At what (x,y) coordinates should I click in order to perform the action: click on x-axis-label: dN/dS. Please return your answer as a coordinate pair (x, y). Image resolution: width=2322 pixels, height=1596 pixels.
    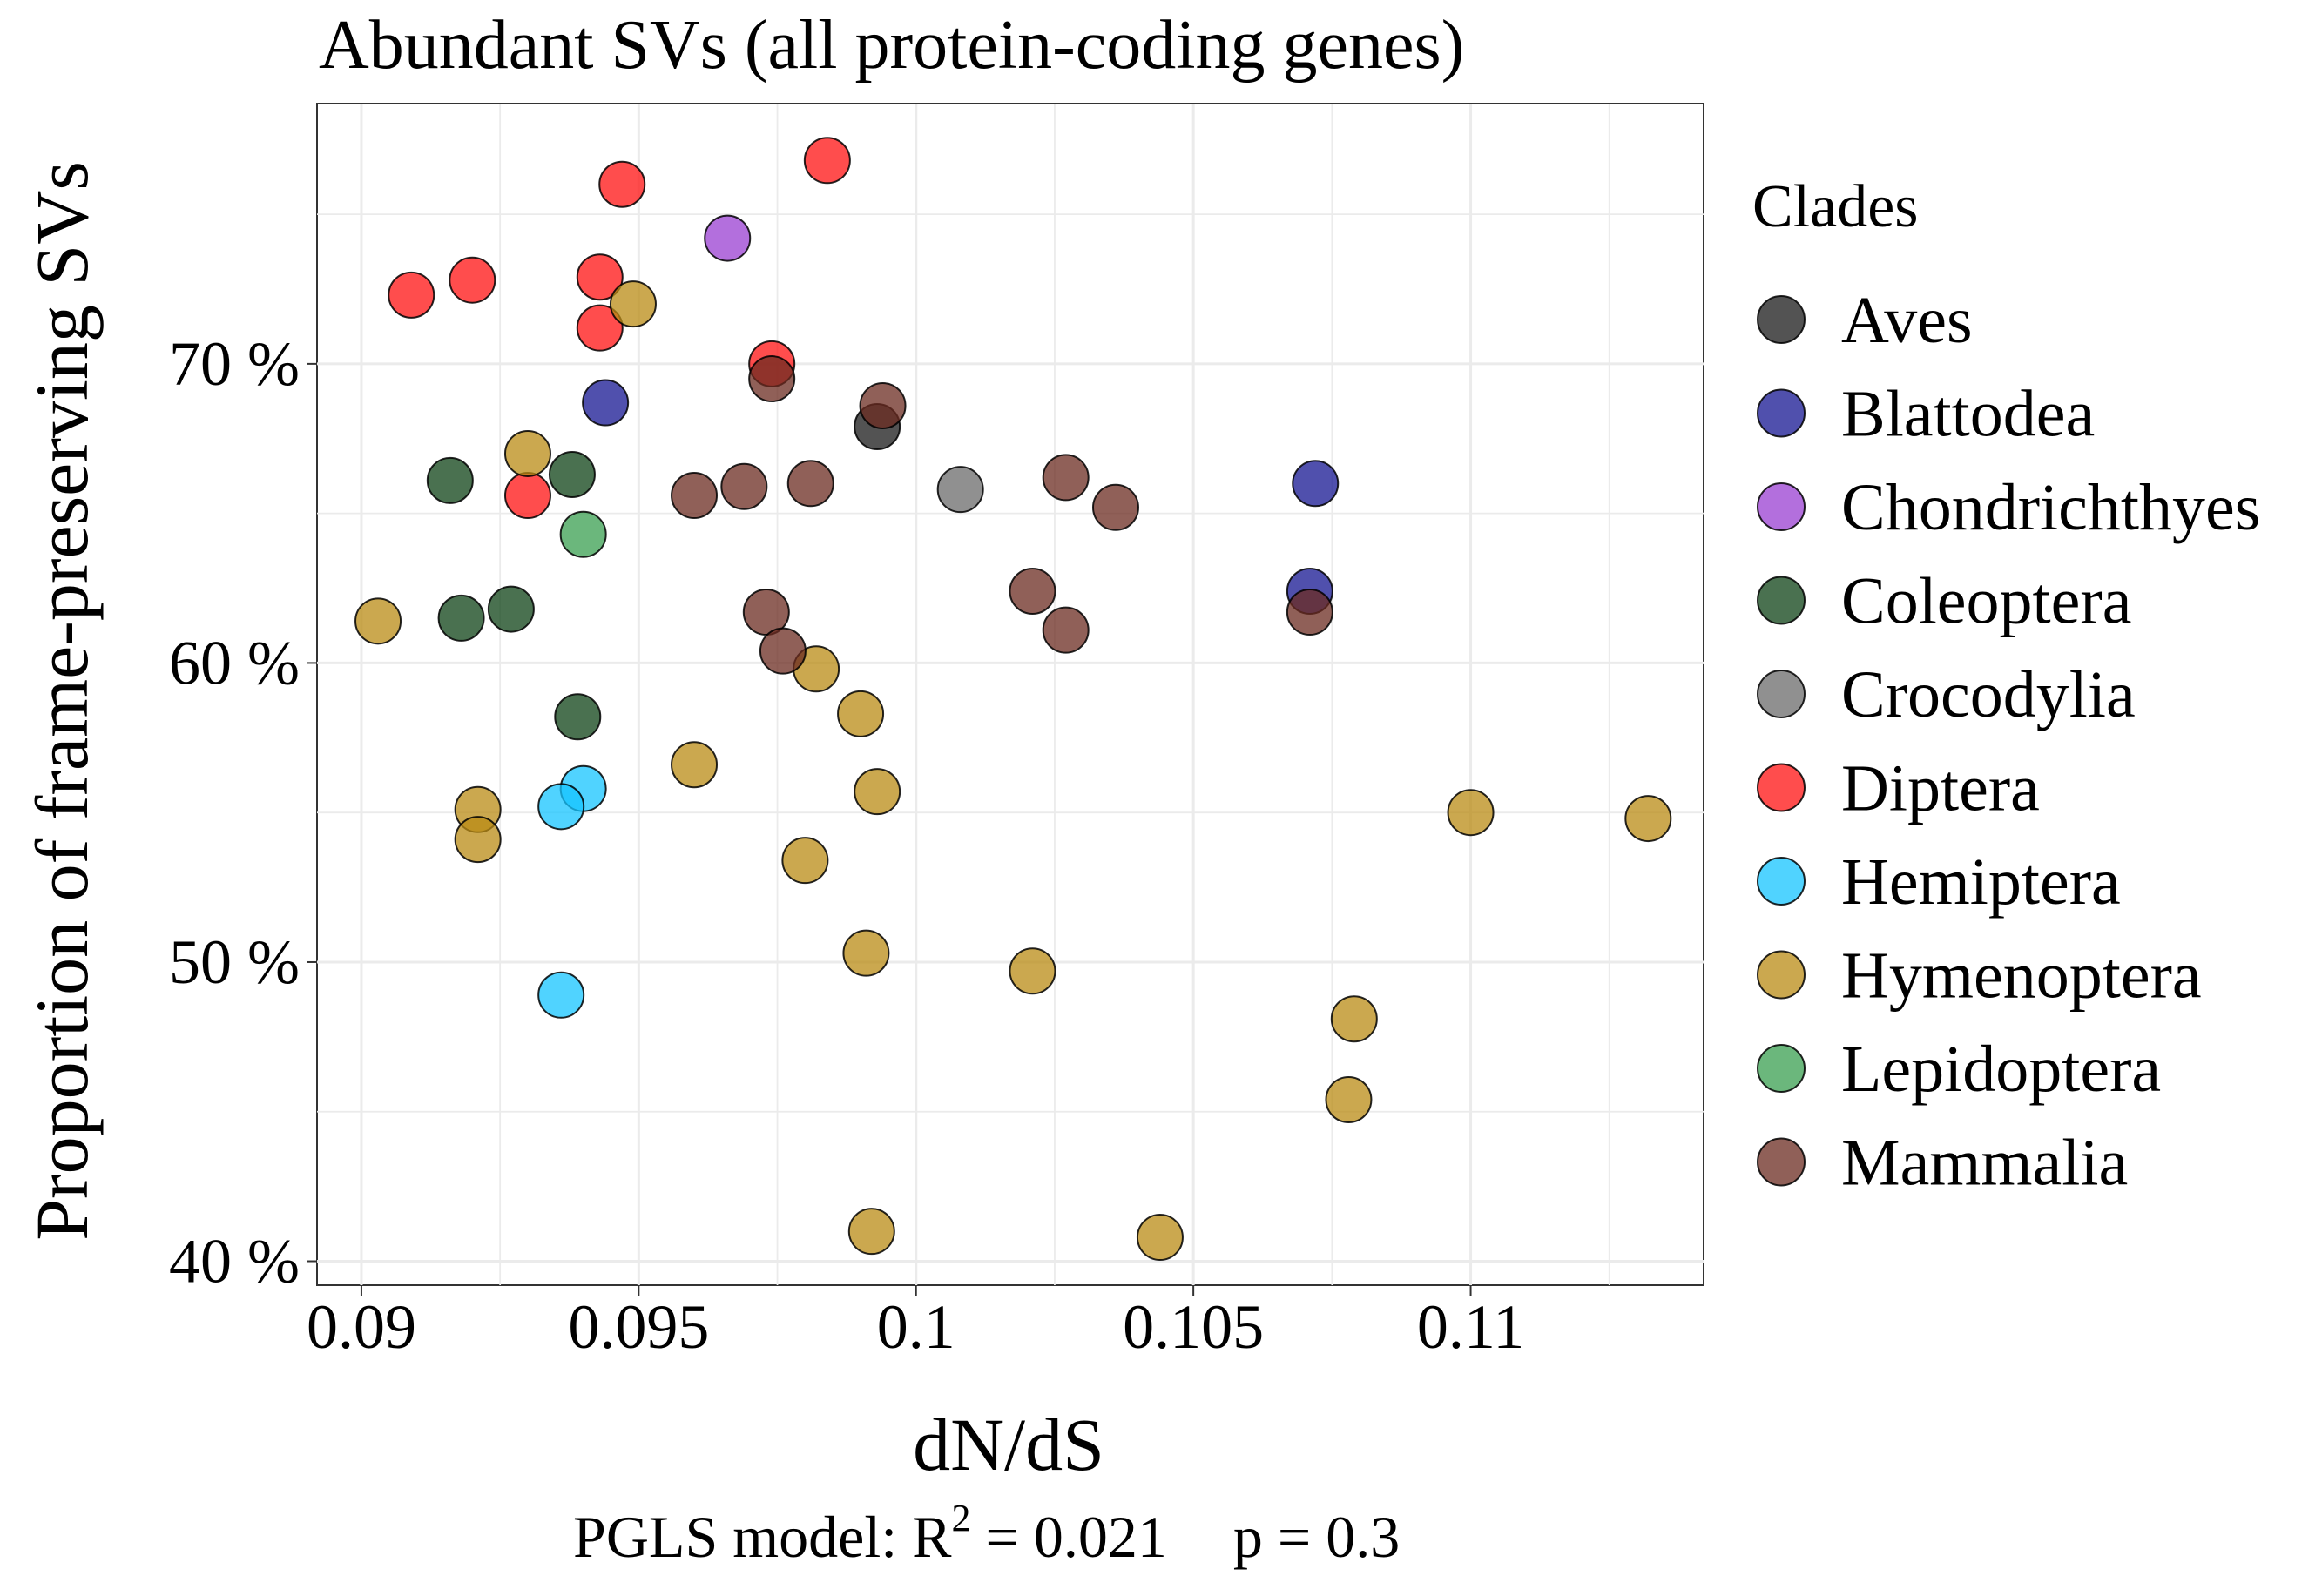
    Looking at the image, I should click on (1008, 1444).